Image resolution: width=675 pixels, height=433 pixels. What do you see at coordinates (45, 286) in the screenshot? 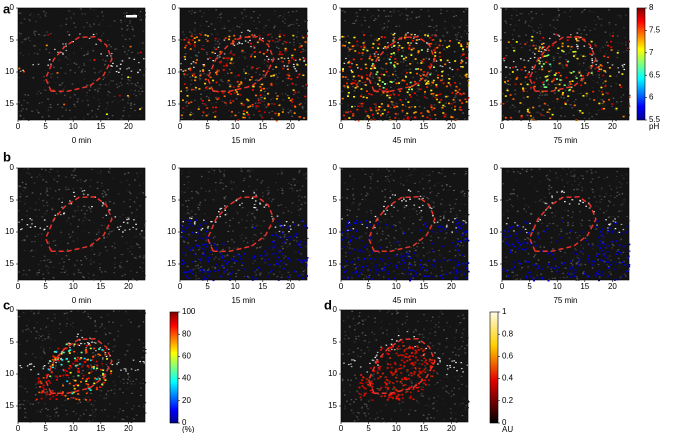
I see `x-tick-label: 5` at bounding box center [45, 286].